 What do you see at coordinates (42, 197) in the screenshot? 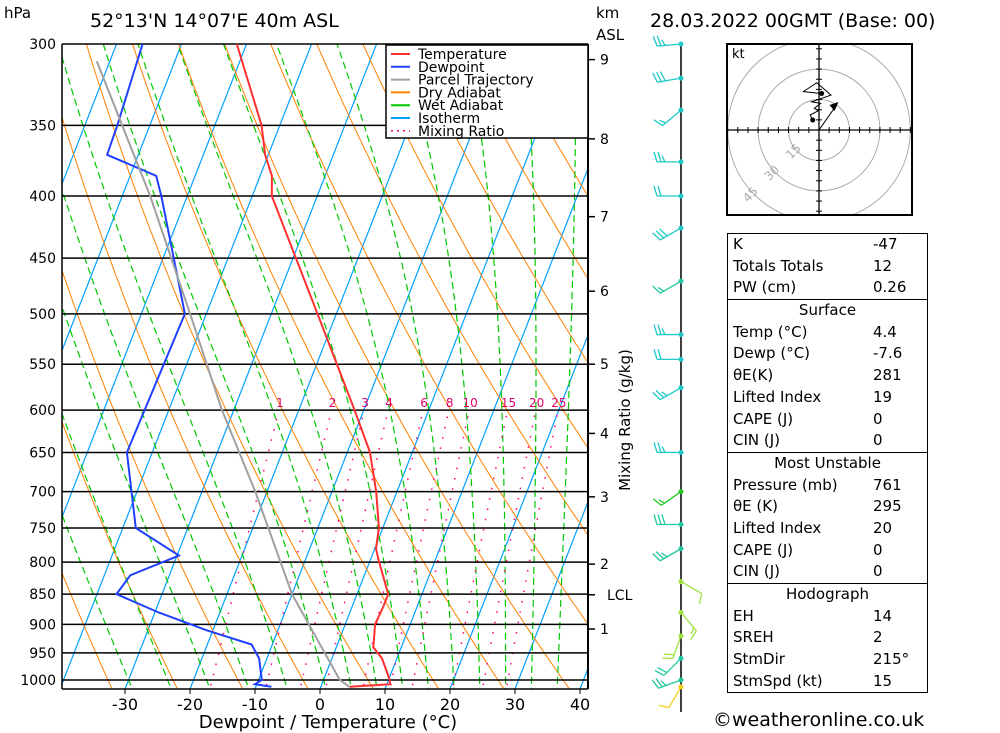
I see `pressure-tick-label: 400` at bounding box center [42, 197].